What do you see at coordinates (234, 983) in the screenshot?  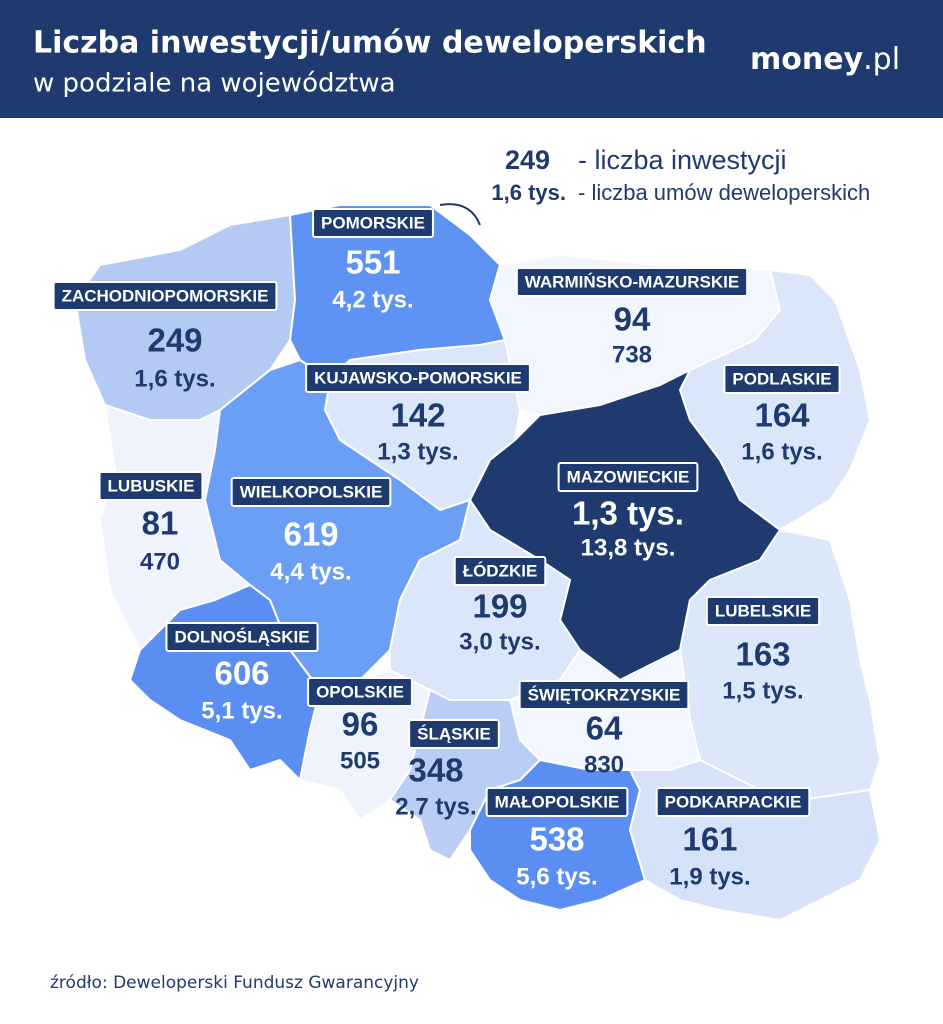 I see `source: źródło: Deweloperski Fundusz Gwarancyjny` at bounding box center [234, 983].